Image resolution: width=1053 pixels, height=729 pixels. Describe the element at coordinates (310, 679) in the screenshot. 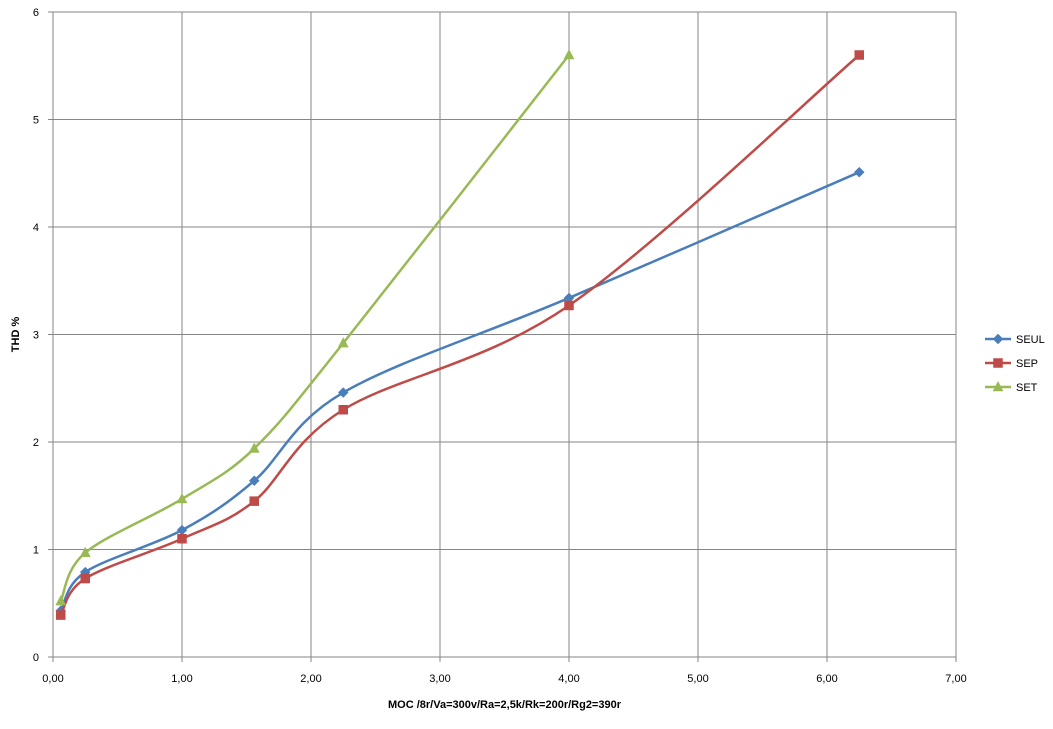

I see `x-tick-label: 2,00` at that location.